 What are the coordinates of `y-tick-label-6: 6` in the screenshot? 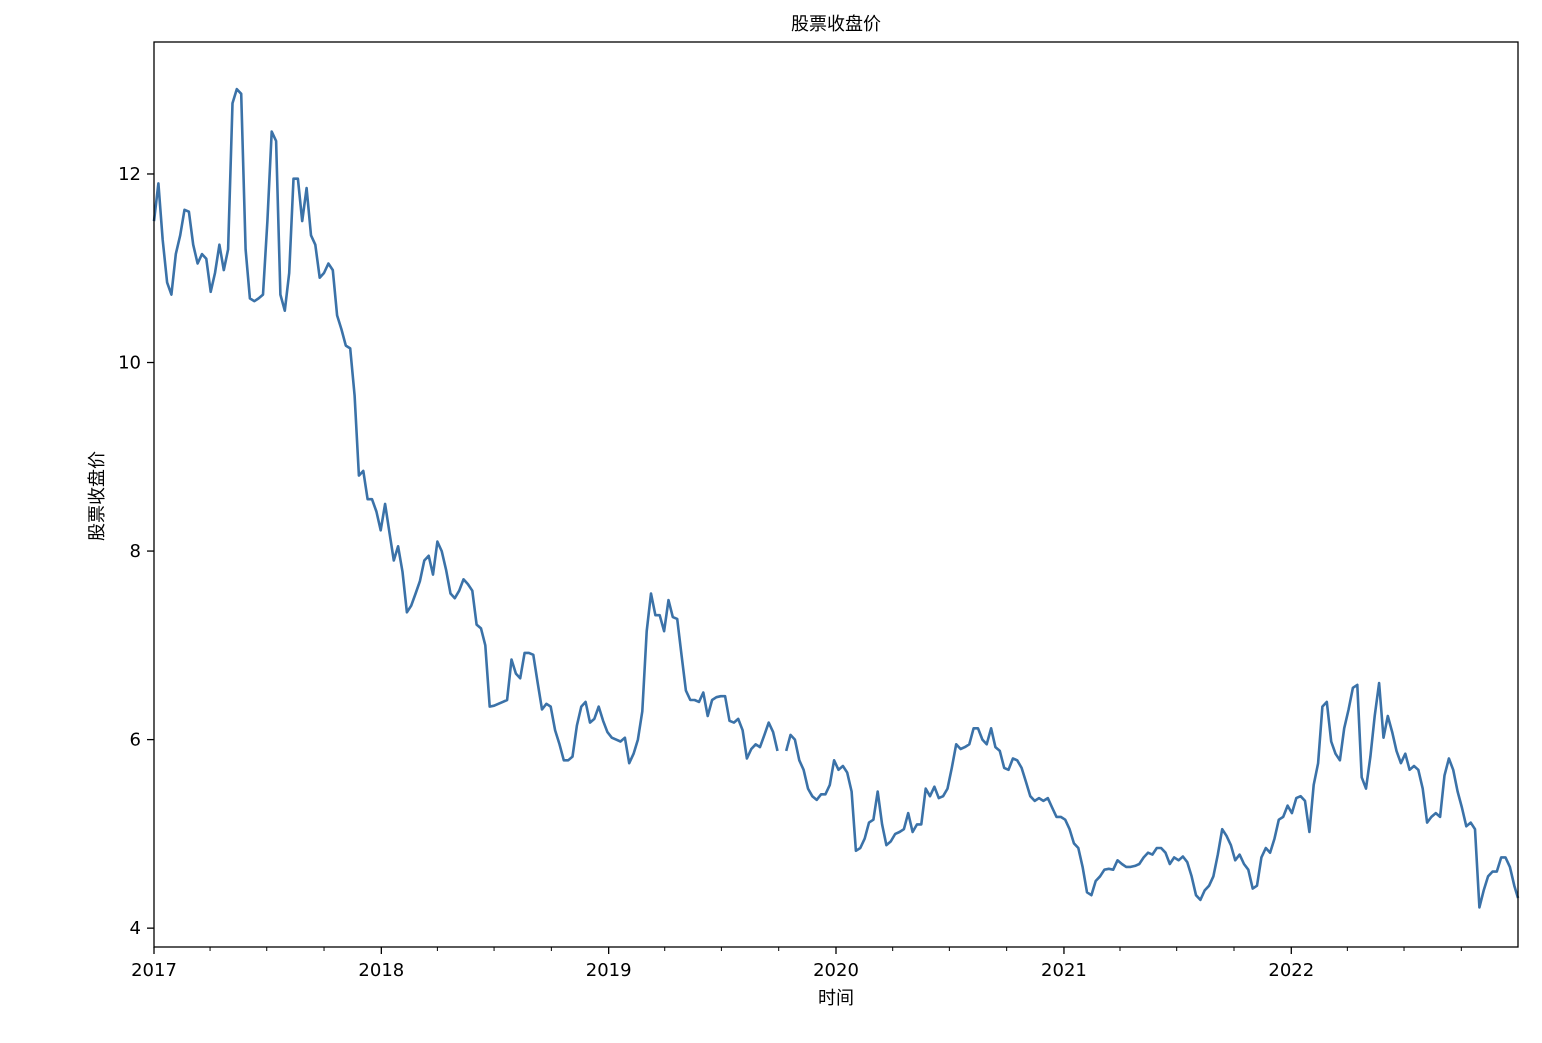 It's located at (135, 740).